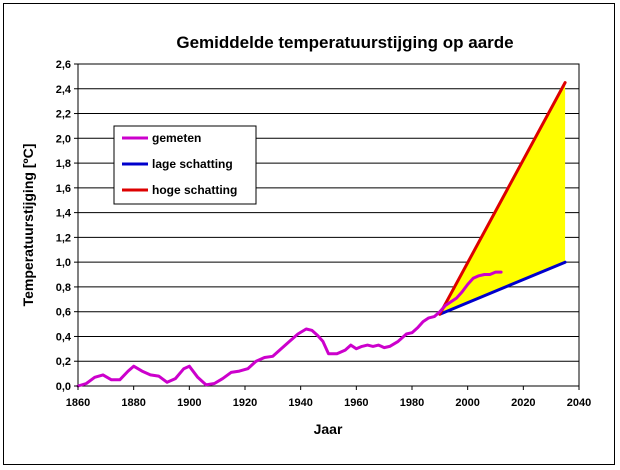 This screenshot has height=470, width=620. I want to click on y-tick-label: 1,0, so click(63, 263).